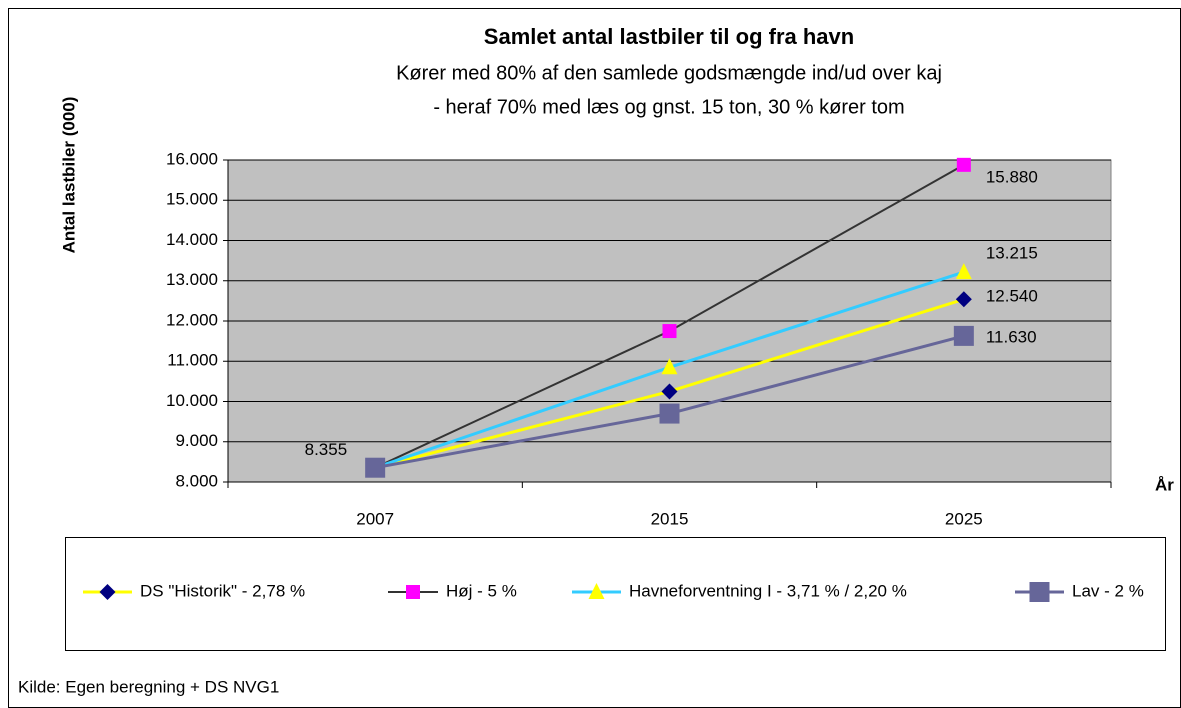 This screenshot has width=1181, height=708. Describe the element at coordinates (192, 199) in the screenshot. I see `y-tick-label: 15.000` at that location.